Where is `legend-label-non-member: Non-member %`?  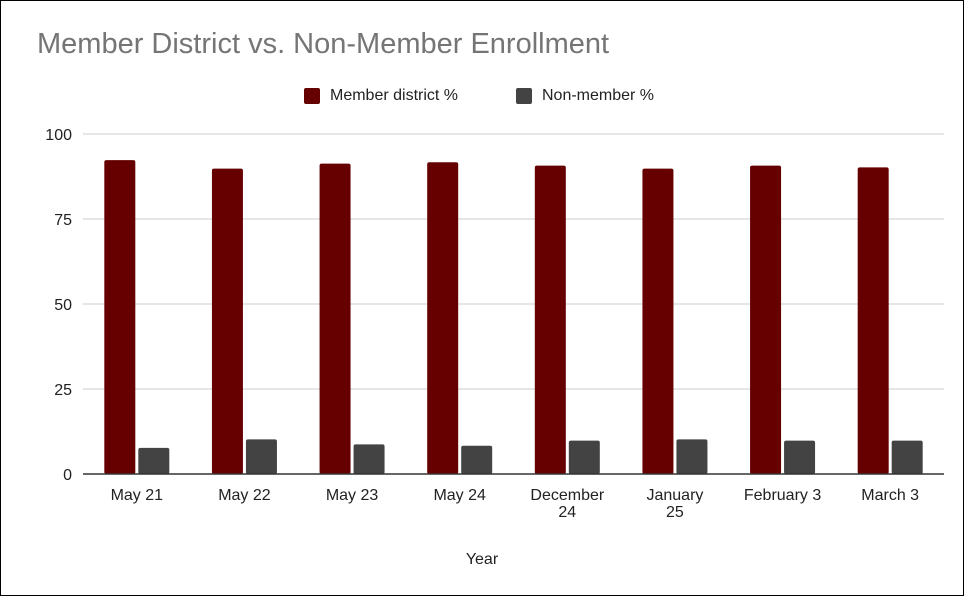 legend-label-non-member: Non-member % is located at coordinates (598, 95).